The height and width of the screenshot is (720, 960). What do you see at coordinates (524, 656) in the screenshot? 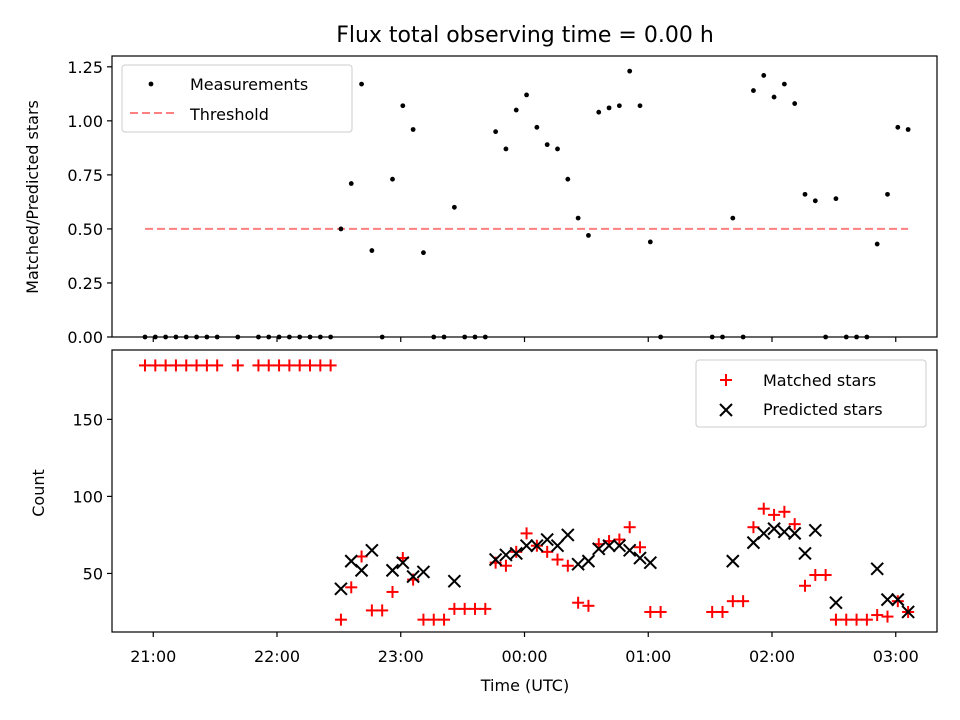
I see `x-tick-label: 00:00` at bounding box center [524, 656].